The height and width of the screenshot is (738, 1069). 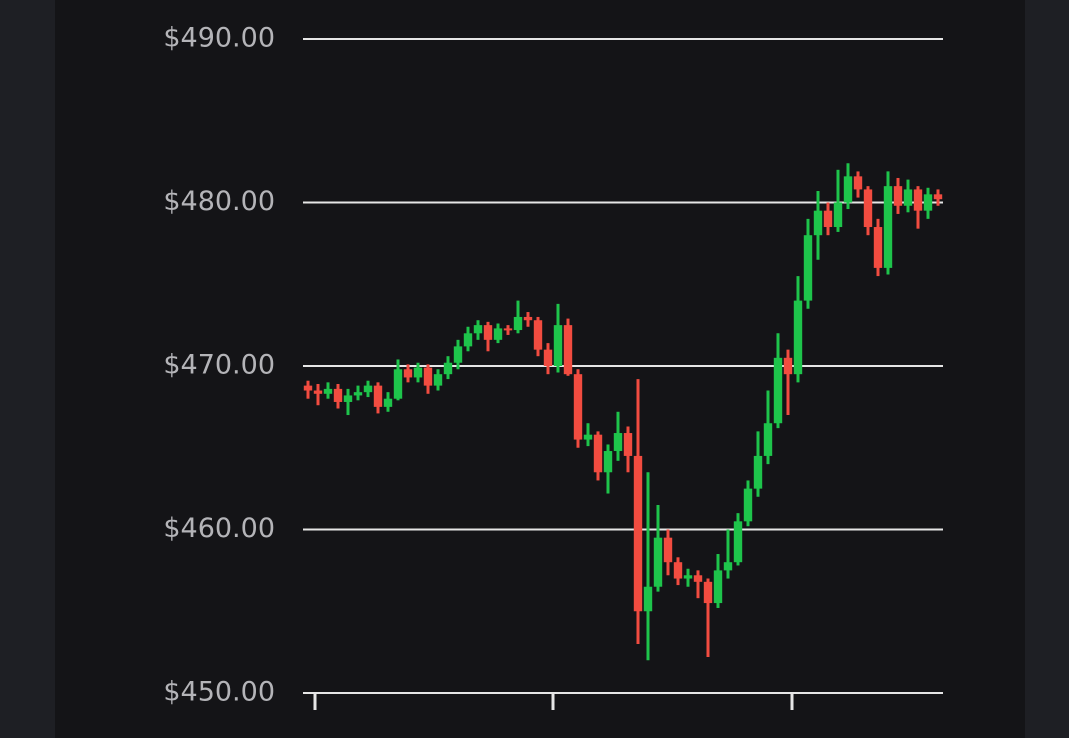 I want to click on y-tick-label: $460.00, so click(x=219, y=528).